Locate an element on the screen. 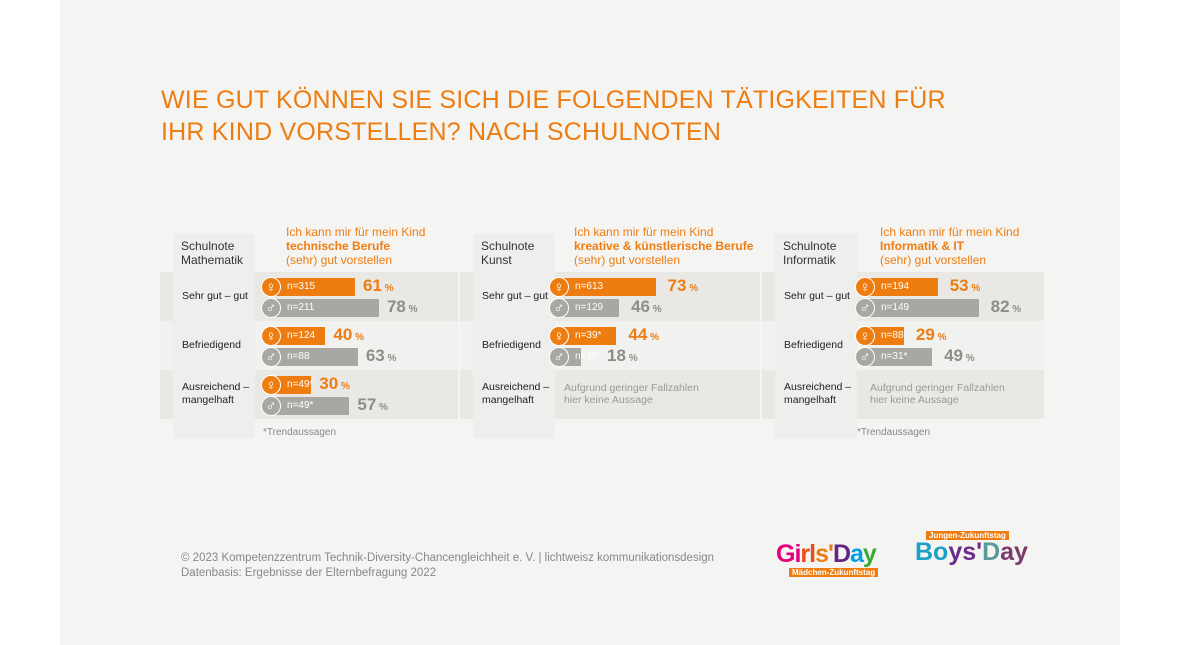  girls-day-logo: Girls'Day is located at coordinates (826, 554).